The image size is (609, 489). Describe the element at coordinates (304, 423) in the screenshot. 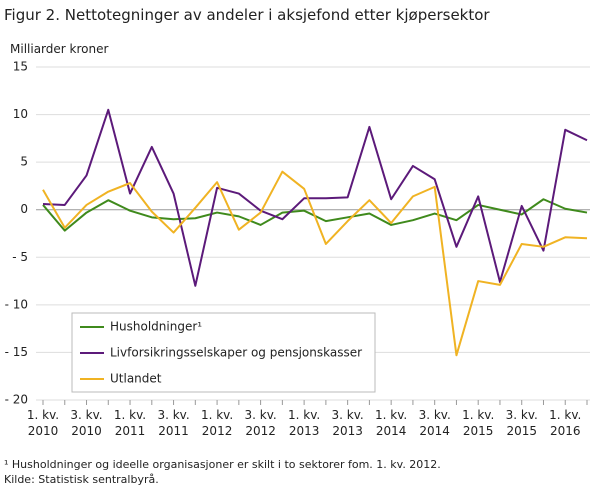

I see `x-tick-label: 1. kv. 2013` at that location.